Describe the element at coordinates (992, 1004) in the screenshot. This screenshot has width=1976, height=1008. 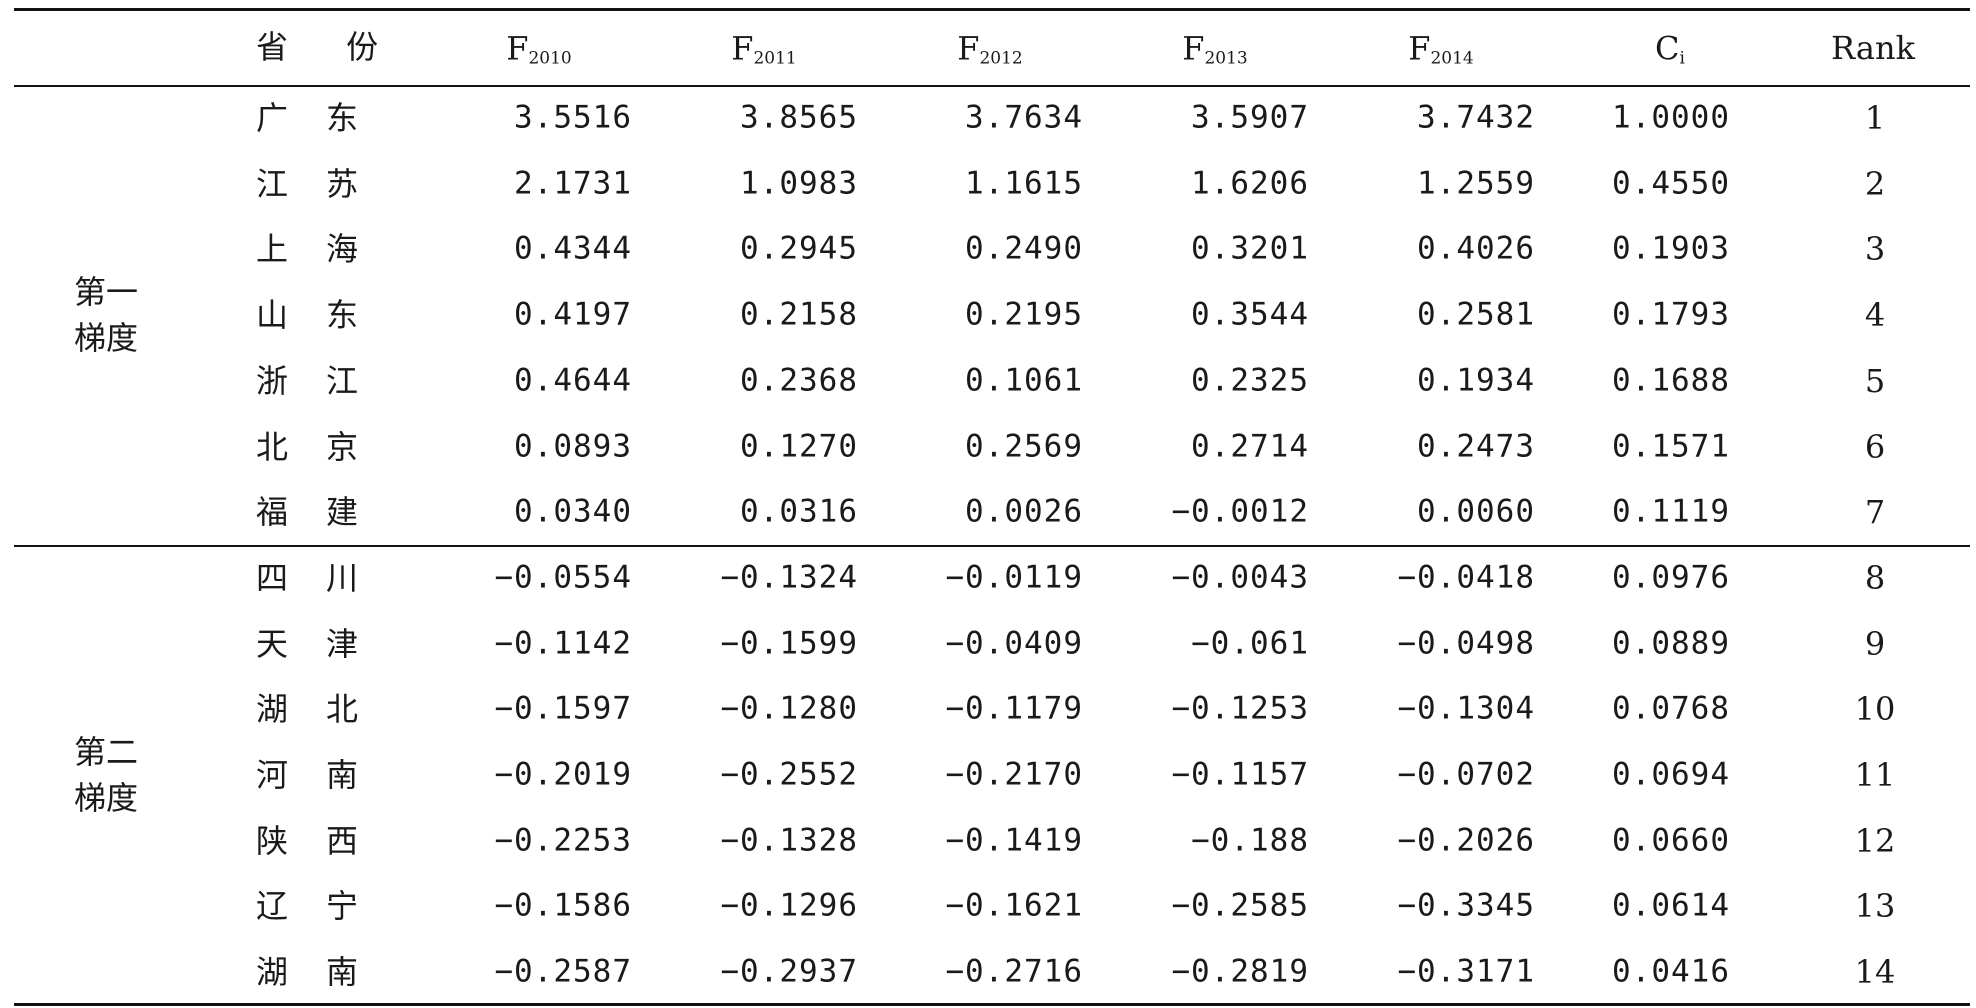
I see `bottom-rule` at that location.